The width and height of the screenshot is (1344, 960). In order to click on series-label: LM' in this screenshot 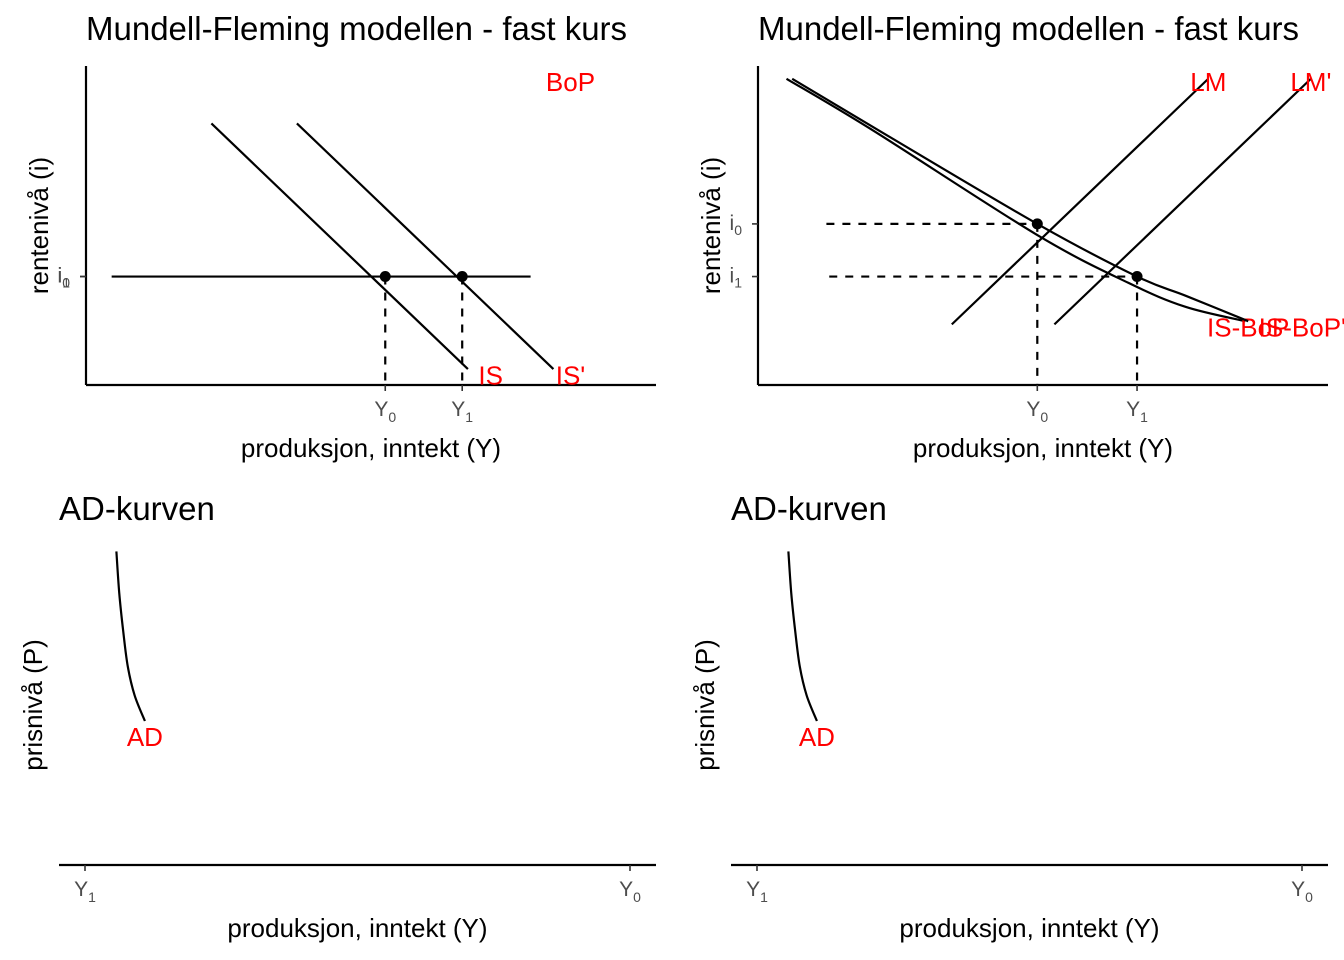, I will do `click(1310, 82)`.